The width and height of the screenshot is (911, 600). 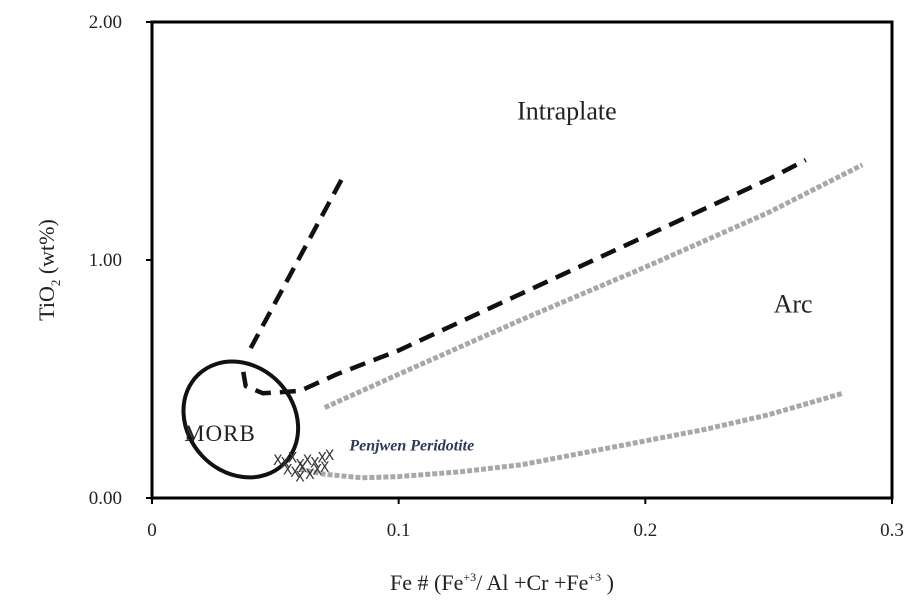 I want to click on series-label: Penjwen Peridotite, so click(x=411, y=445).